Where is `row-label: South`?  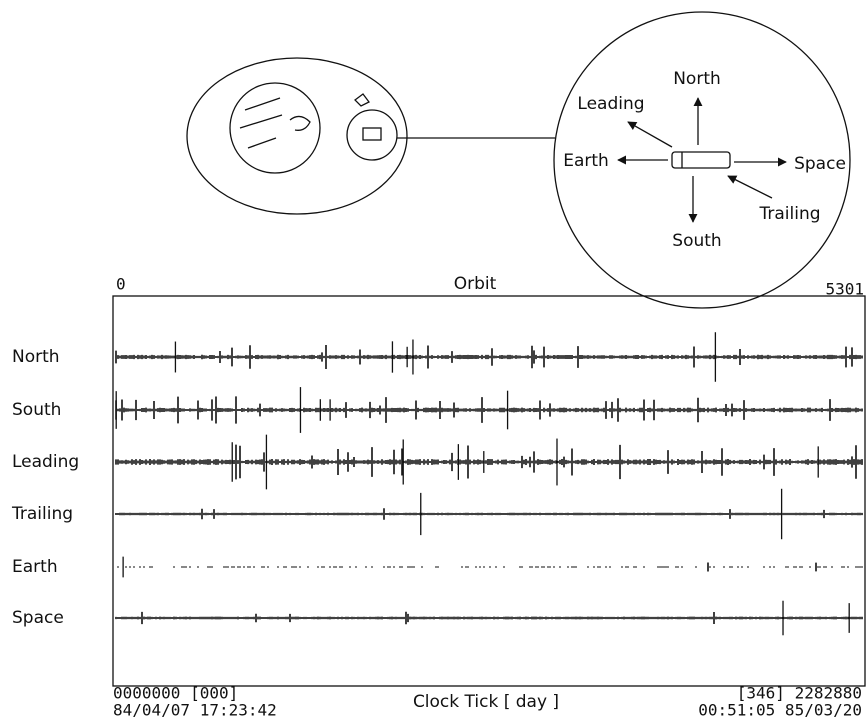
row-label: South is located at coordinates (36, 410).